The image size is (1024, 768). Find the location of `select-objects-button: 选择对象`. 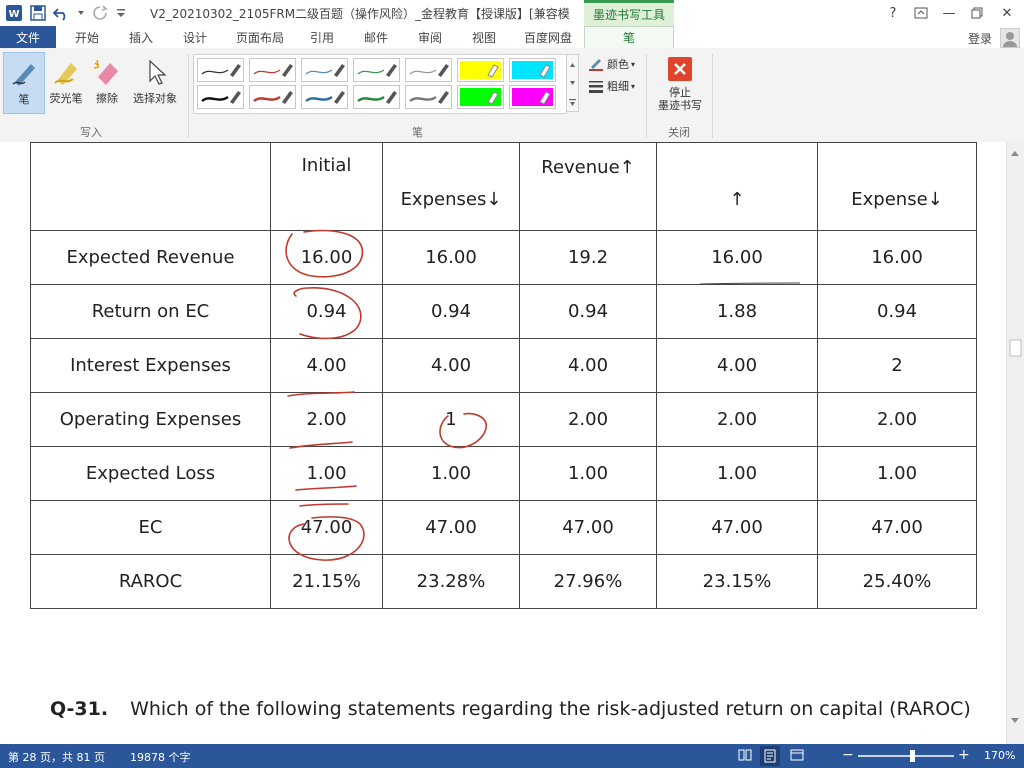

select-objects-button: 选择对象 is located at coordinates (155, 83).